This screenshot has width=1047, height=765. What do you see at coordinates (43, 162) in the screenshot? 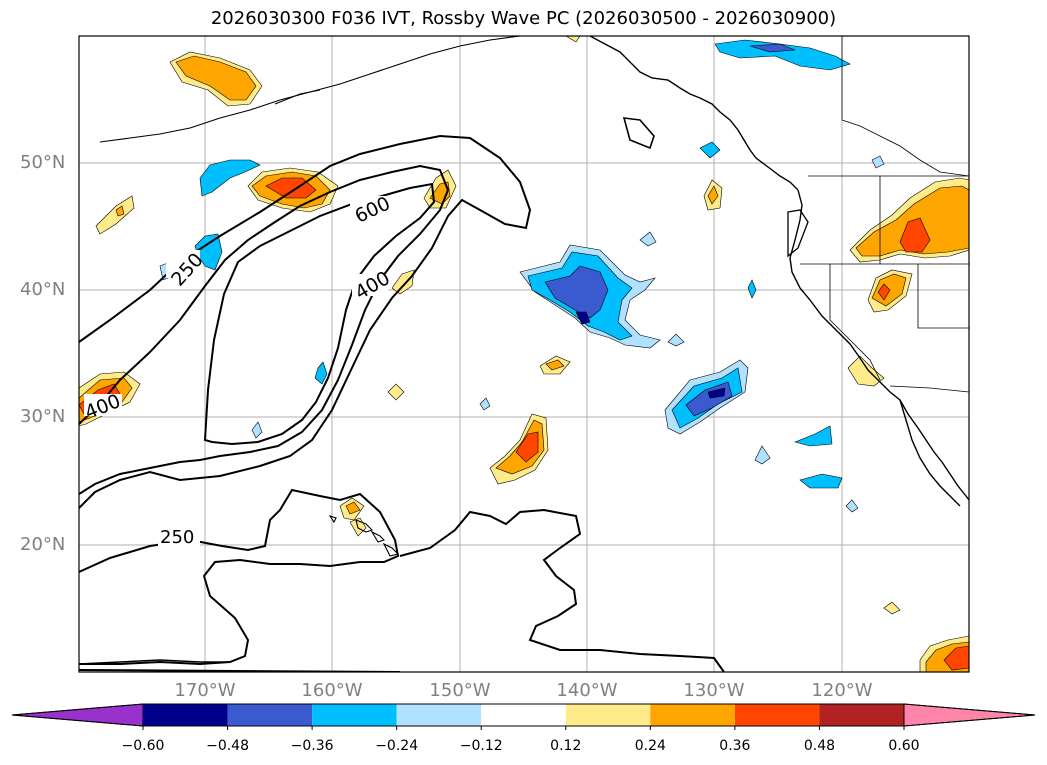
I see `lat-label-50n: 50°N` at bounding box center [43, 162].